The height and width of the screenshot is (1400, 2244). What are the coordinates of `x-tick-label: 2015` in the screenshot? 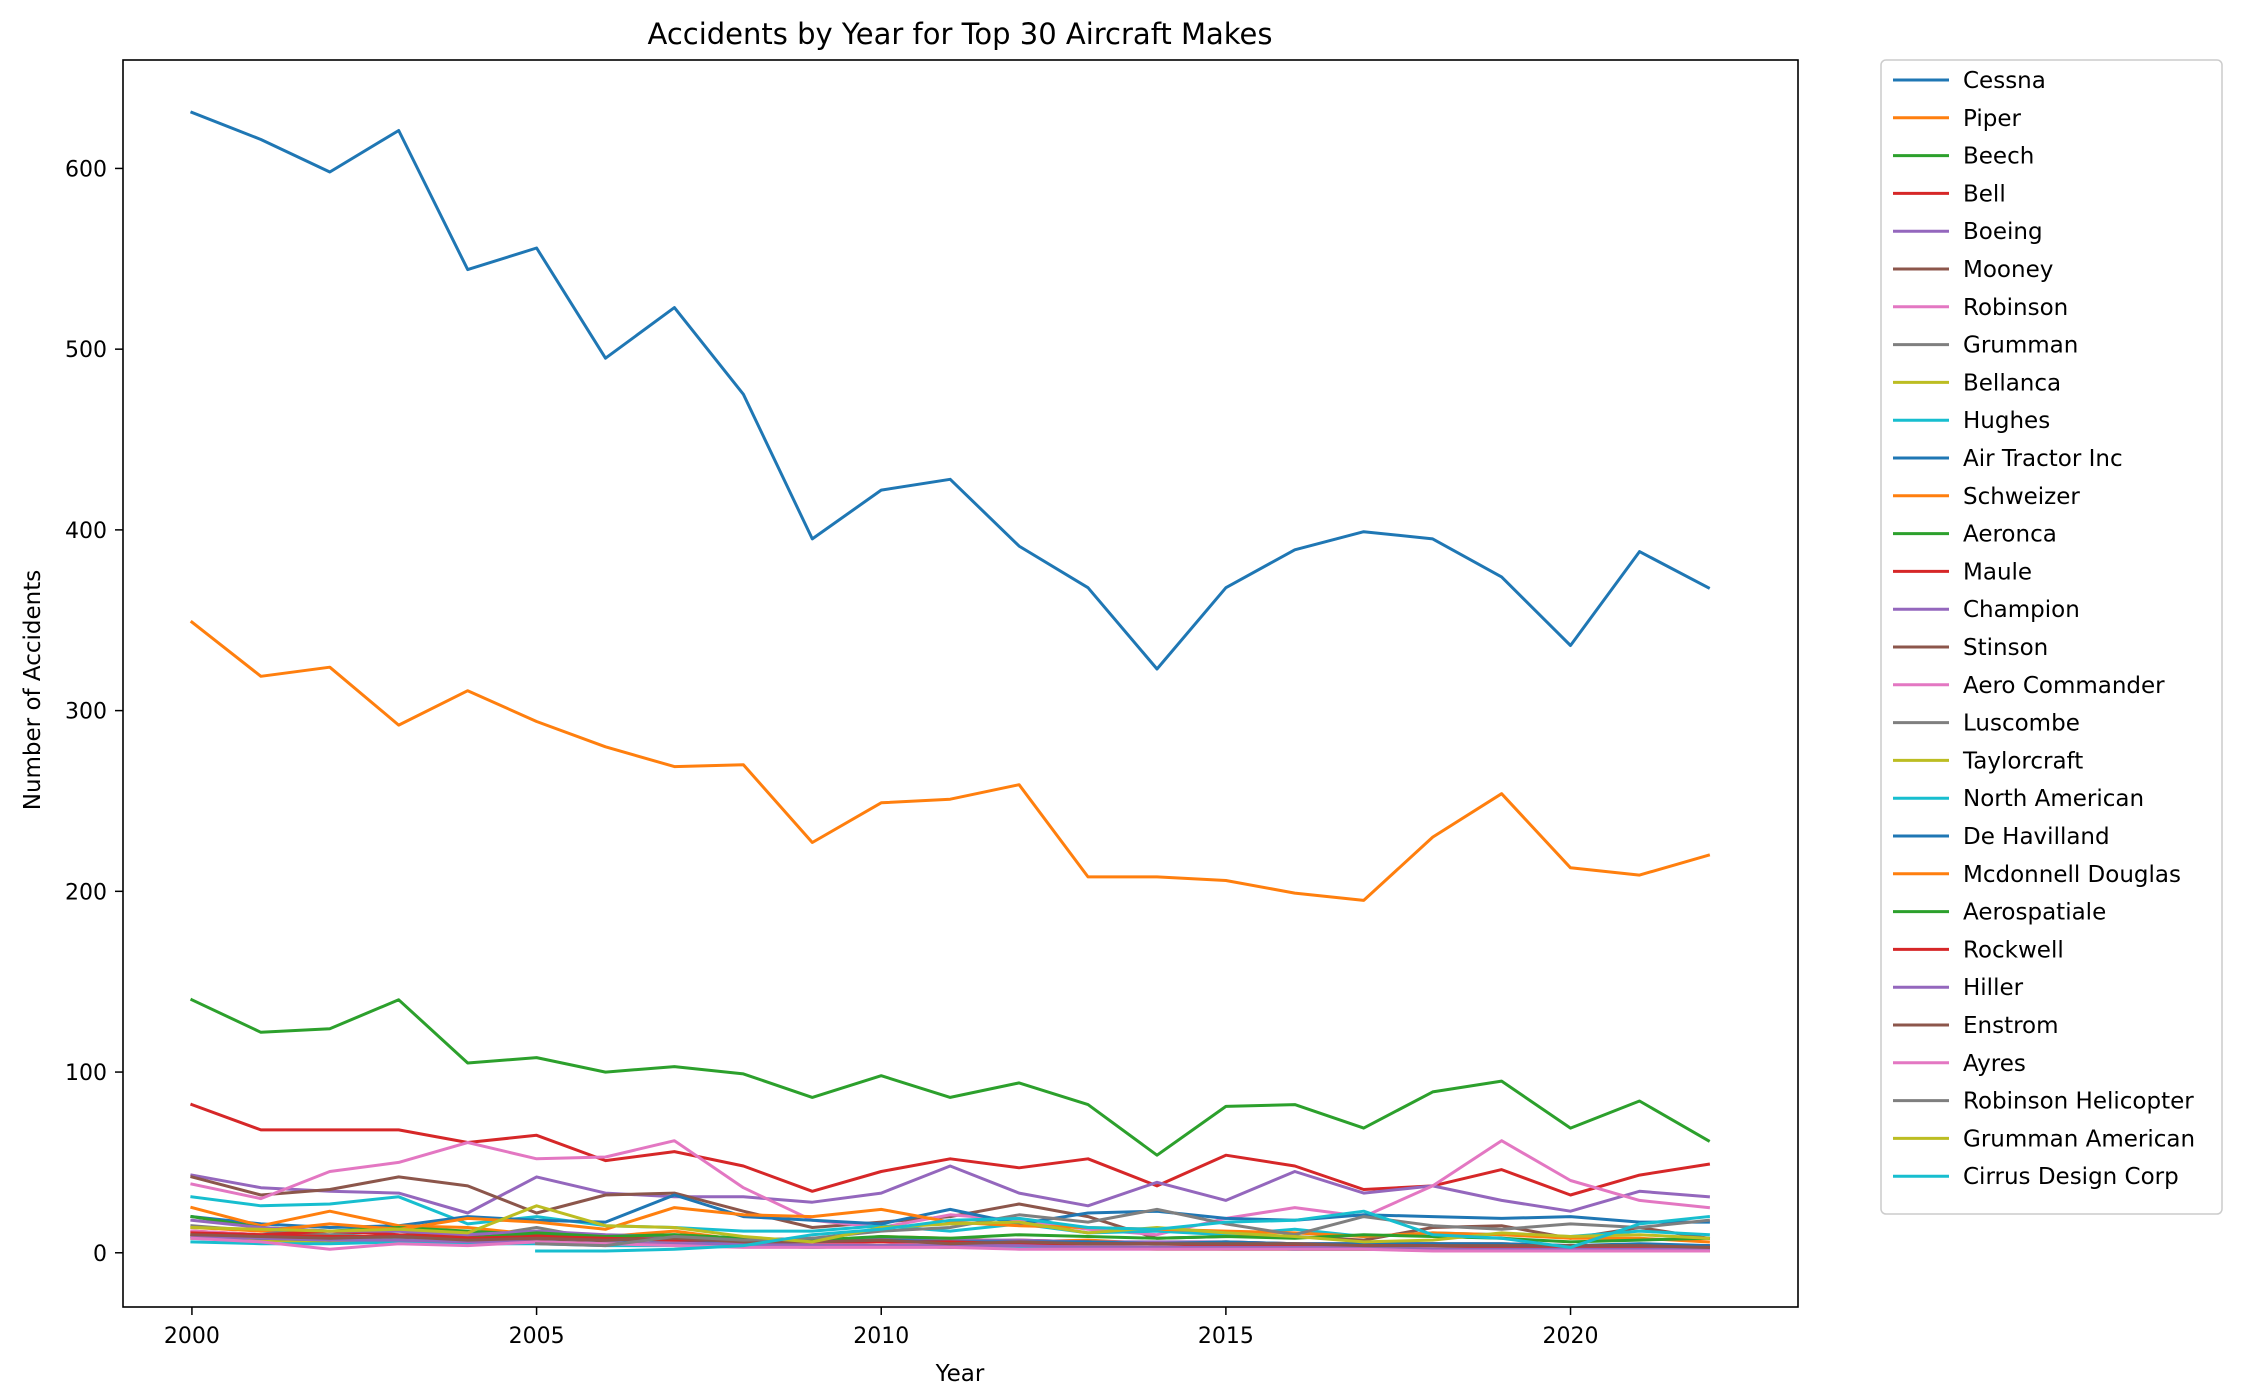 It's located at (1226, 1336).